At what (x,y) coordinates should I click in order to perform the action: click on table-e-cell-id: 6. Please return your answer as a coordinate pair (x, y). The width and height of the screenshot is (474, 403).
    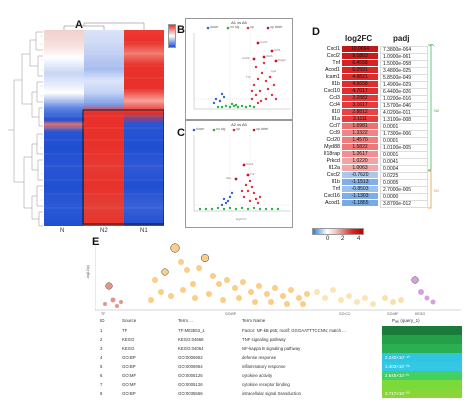
    Looking at the image, I should click on (101, 375).